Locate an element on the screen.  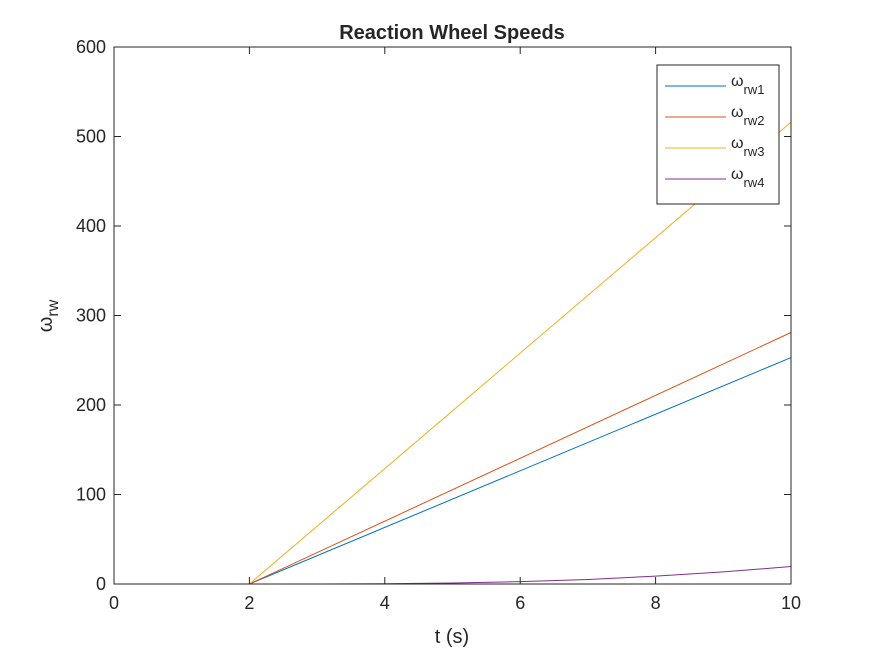
legend-box is located at coordinates (718, 134).